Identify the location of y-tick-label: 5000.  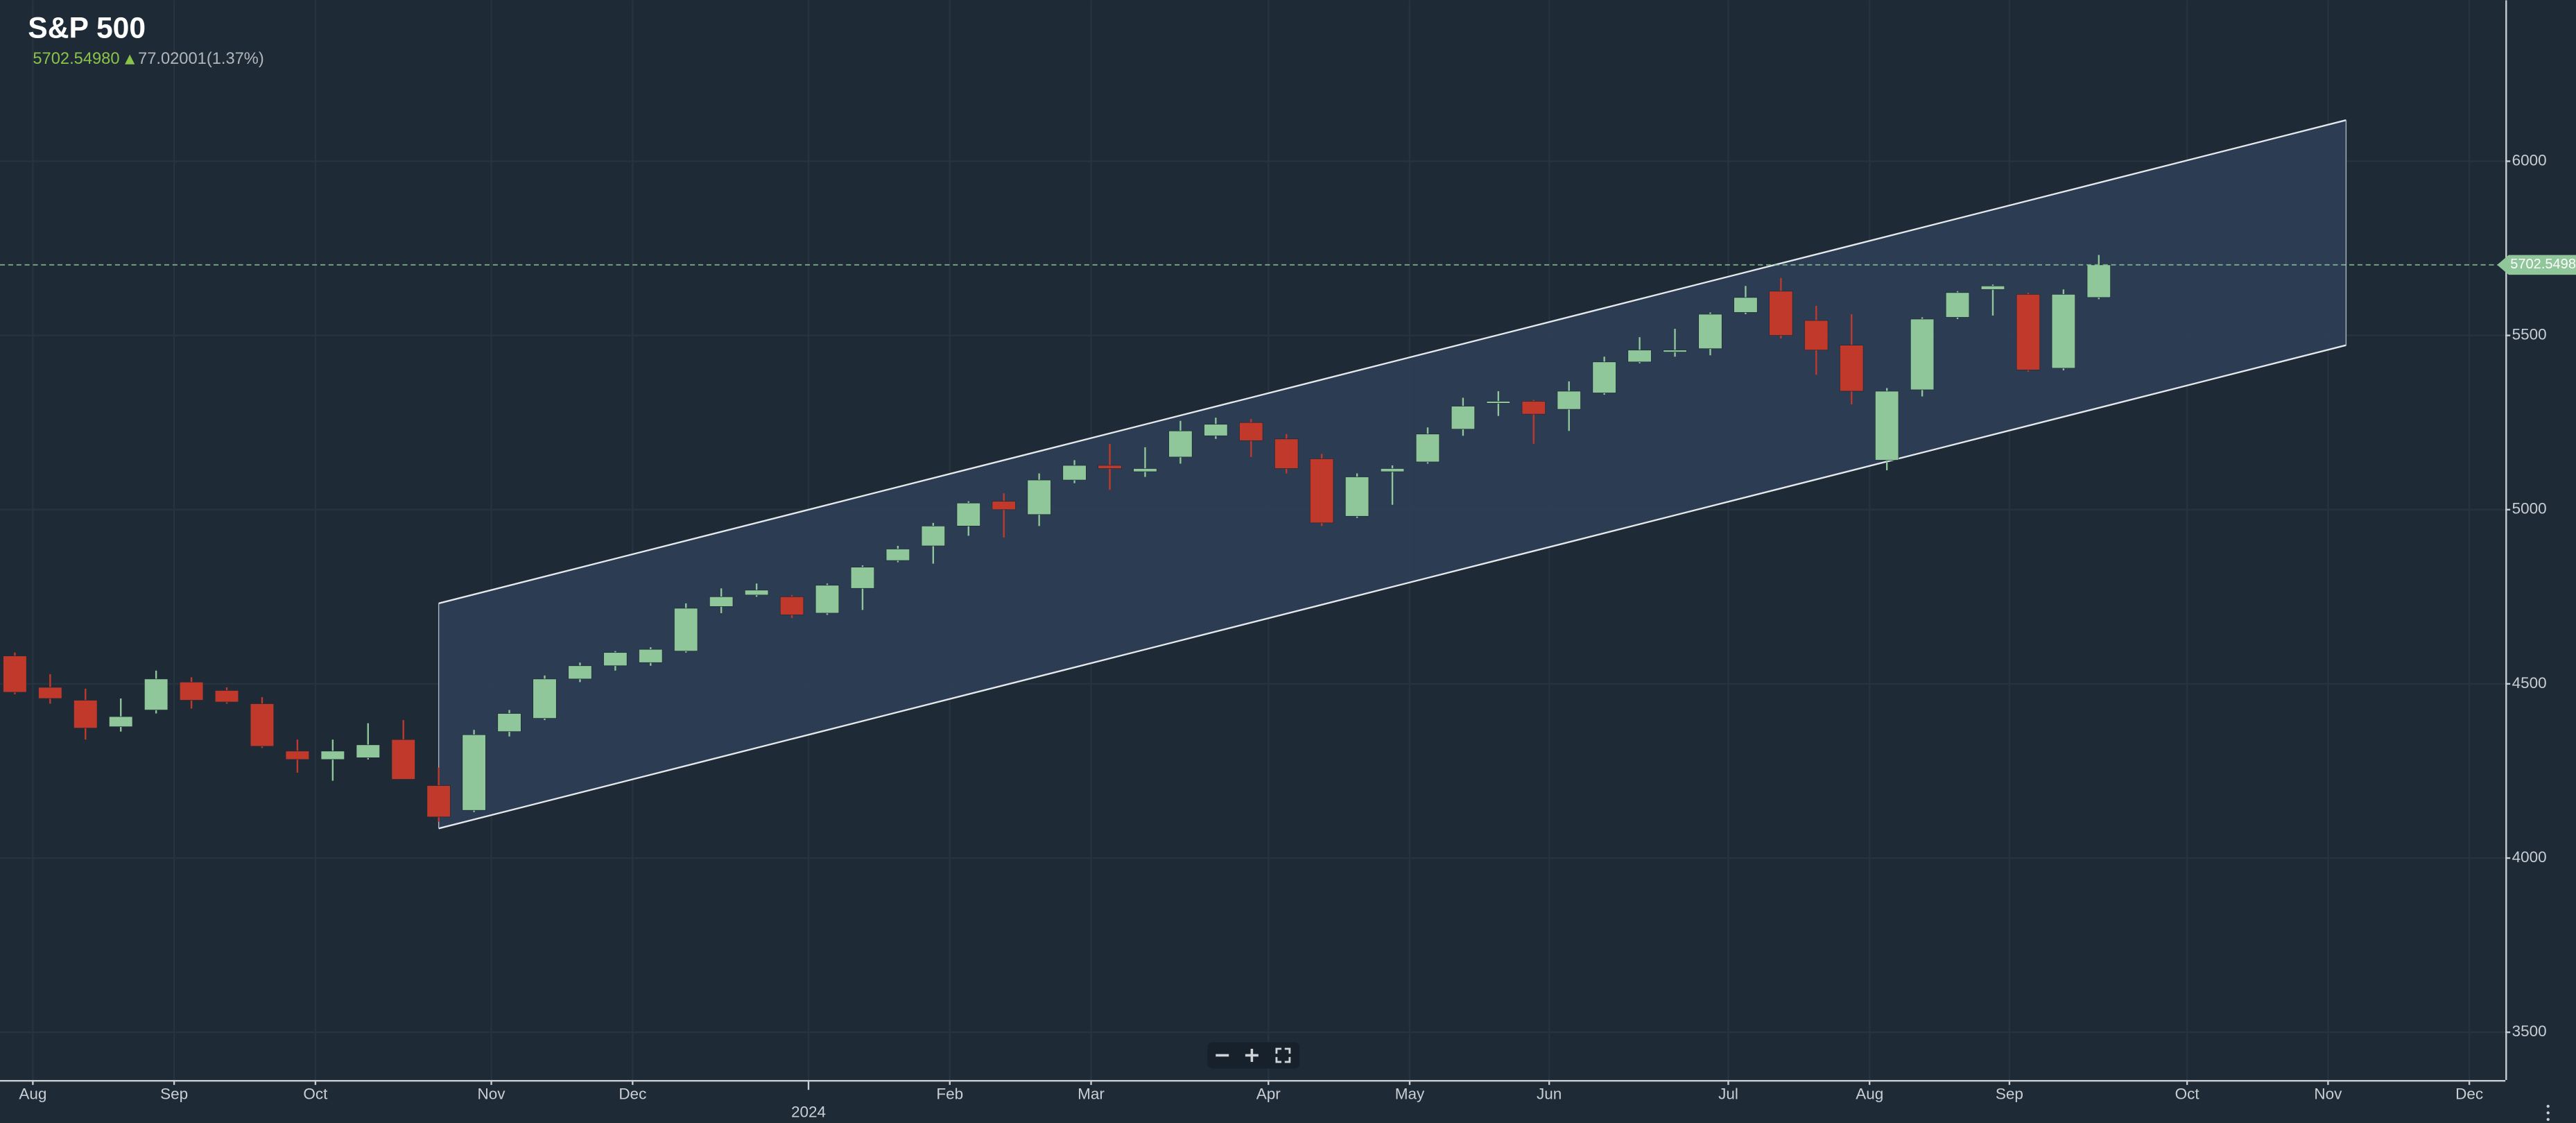
(2529, 508).